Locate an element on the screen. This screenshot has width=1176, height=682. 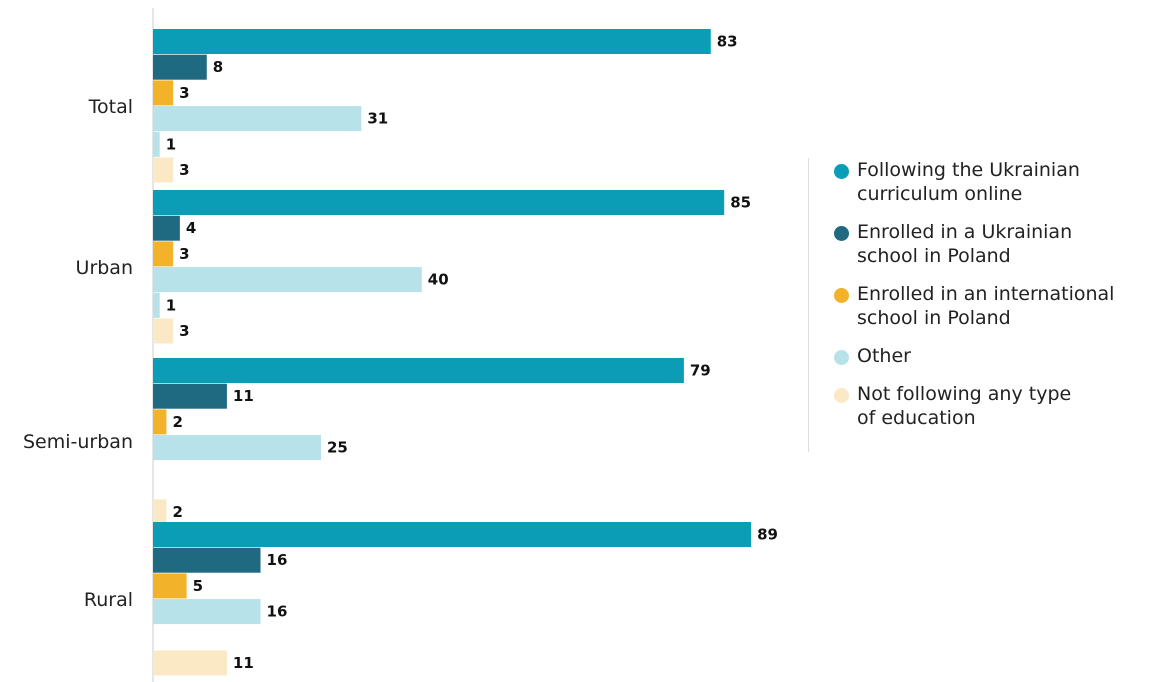
data-label: 83 is located at coordinates (727, 42).